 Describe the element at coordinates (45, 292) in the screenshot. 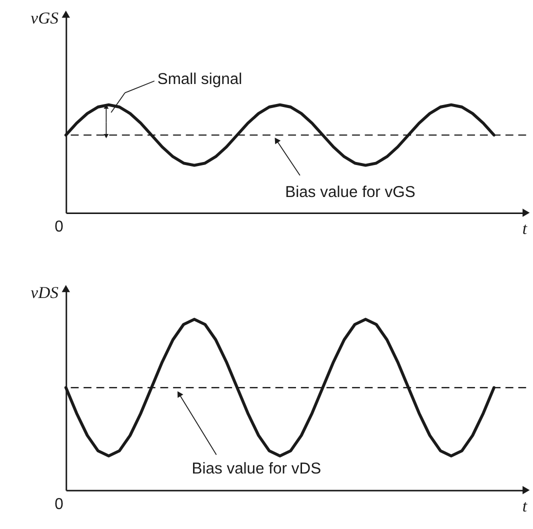

I see `y-axis-title: vDS` at that location.